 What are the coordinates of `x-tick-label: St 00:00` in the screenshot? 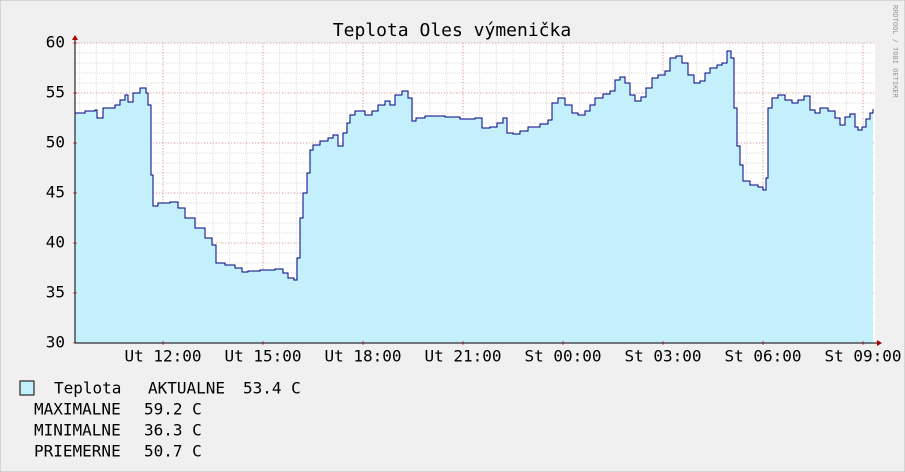 It's located at (562, 356).